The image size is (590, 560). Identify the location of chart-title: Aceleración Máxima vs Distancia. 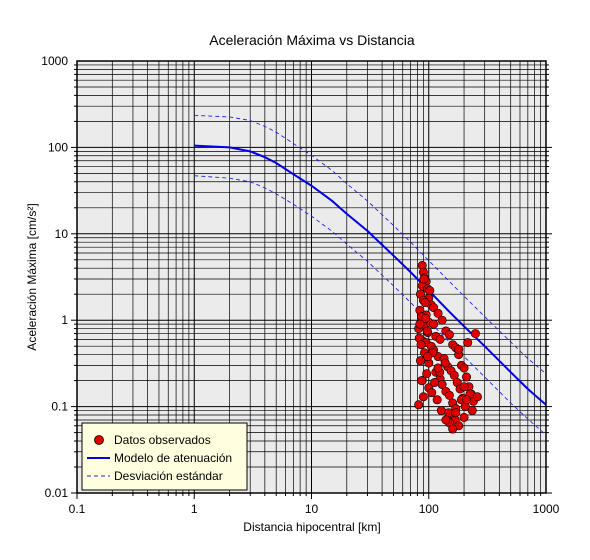
(312, 40).